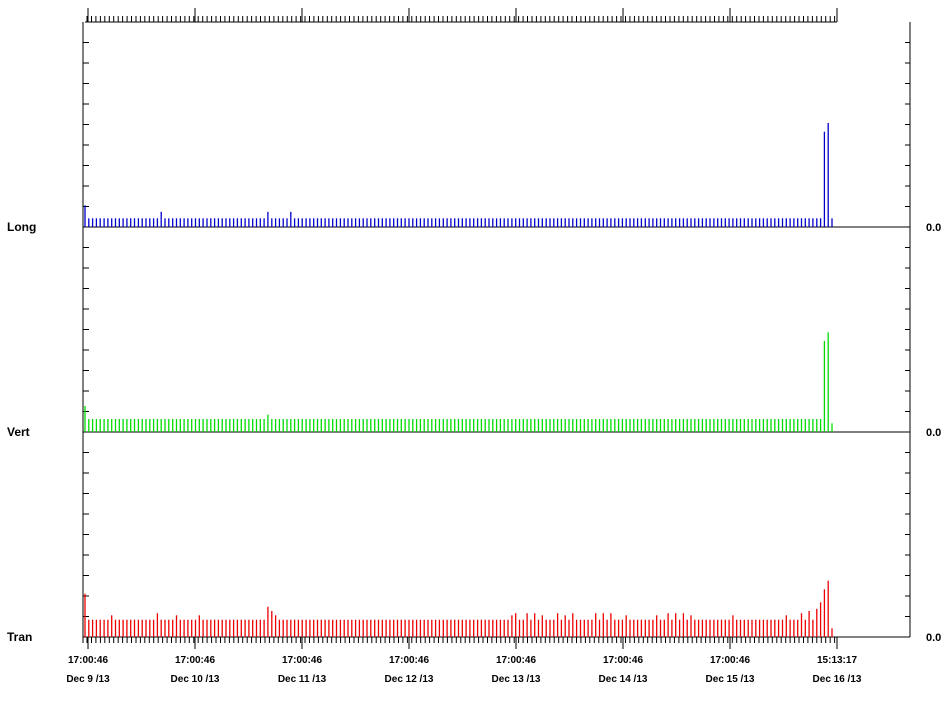 The height and width of the screenshot is (705, 951). Describe the element at coordinates (933, 433) in the screenshot. I see `channel-value-vert: 0.0` at that location.